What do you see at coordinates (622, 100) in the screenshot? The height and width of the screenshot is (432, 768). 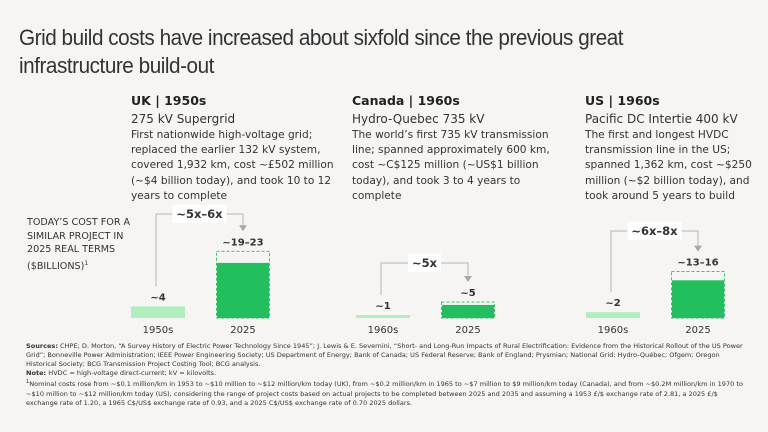 I see `project-heading: US | 1960s` at bounding box center [622, 100].